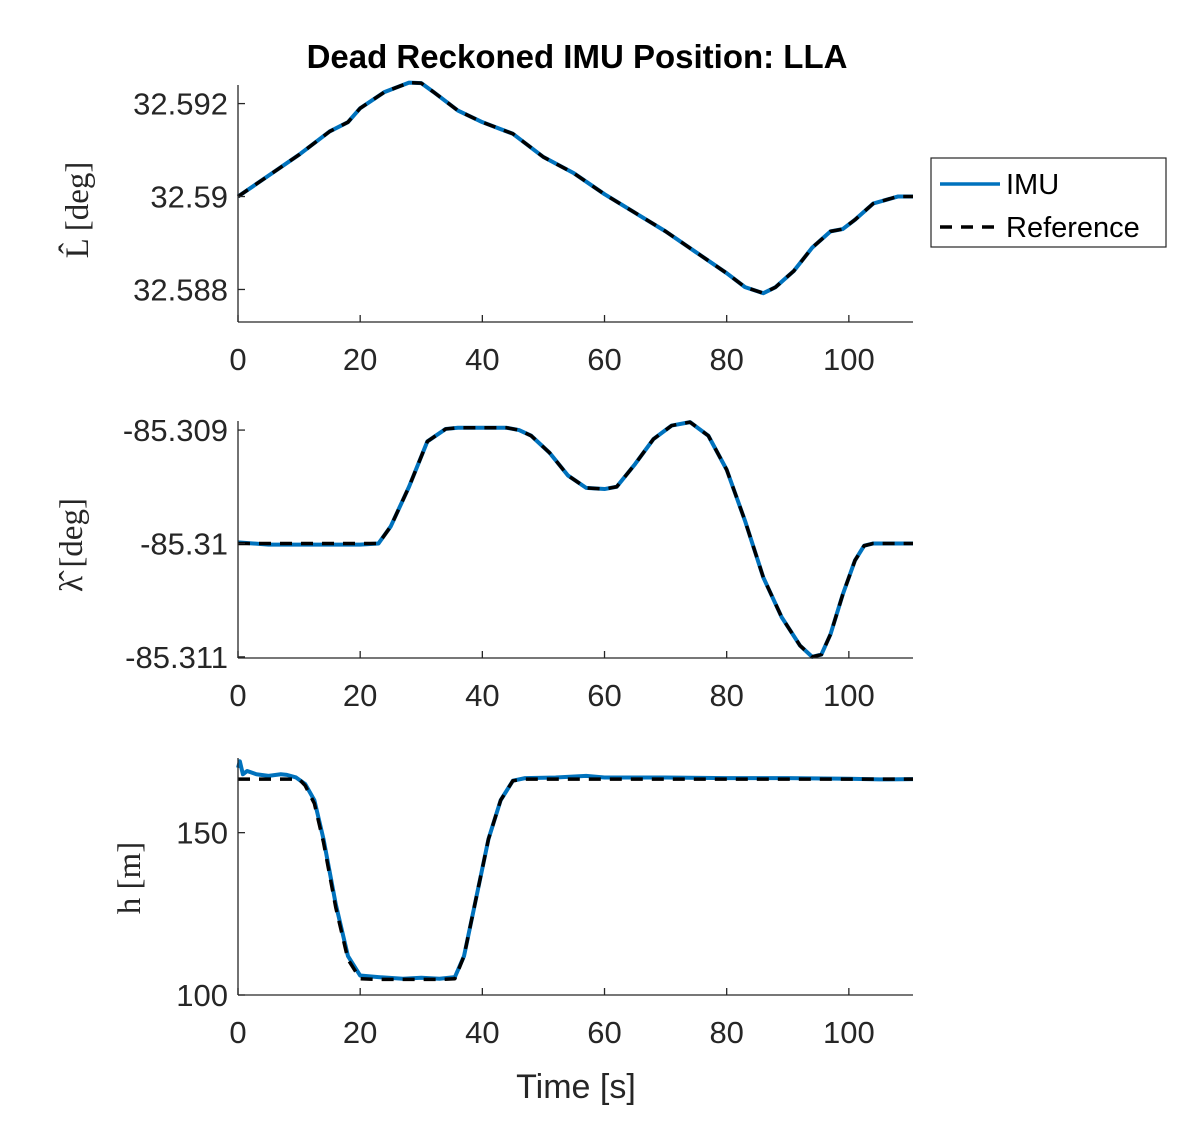  I want to click on longitude-x-tick-label: 40, so click(482, 695).